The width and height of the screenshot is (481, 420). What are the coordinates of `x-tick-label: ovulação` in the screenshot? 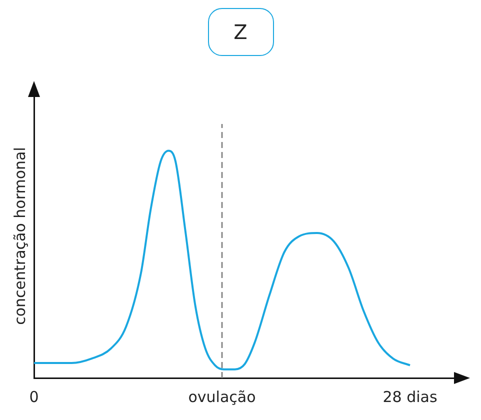 It's located at (222, 397).